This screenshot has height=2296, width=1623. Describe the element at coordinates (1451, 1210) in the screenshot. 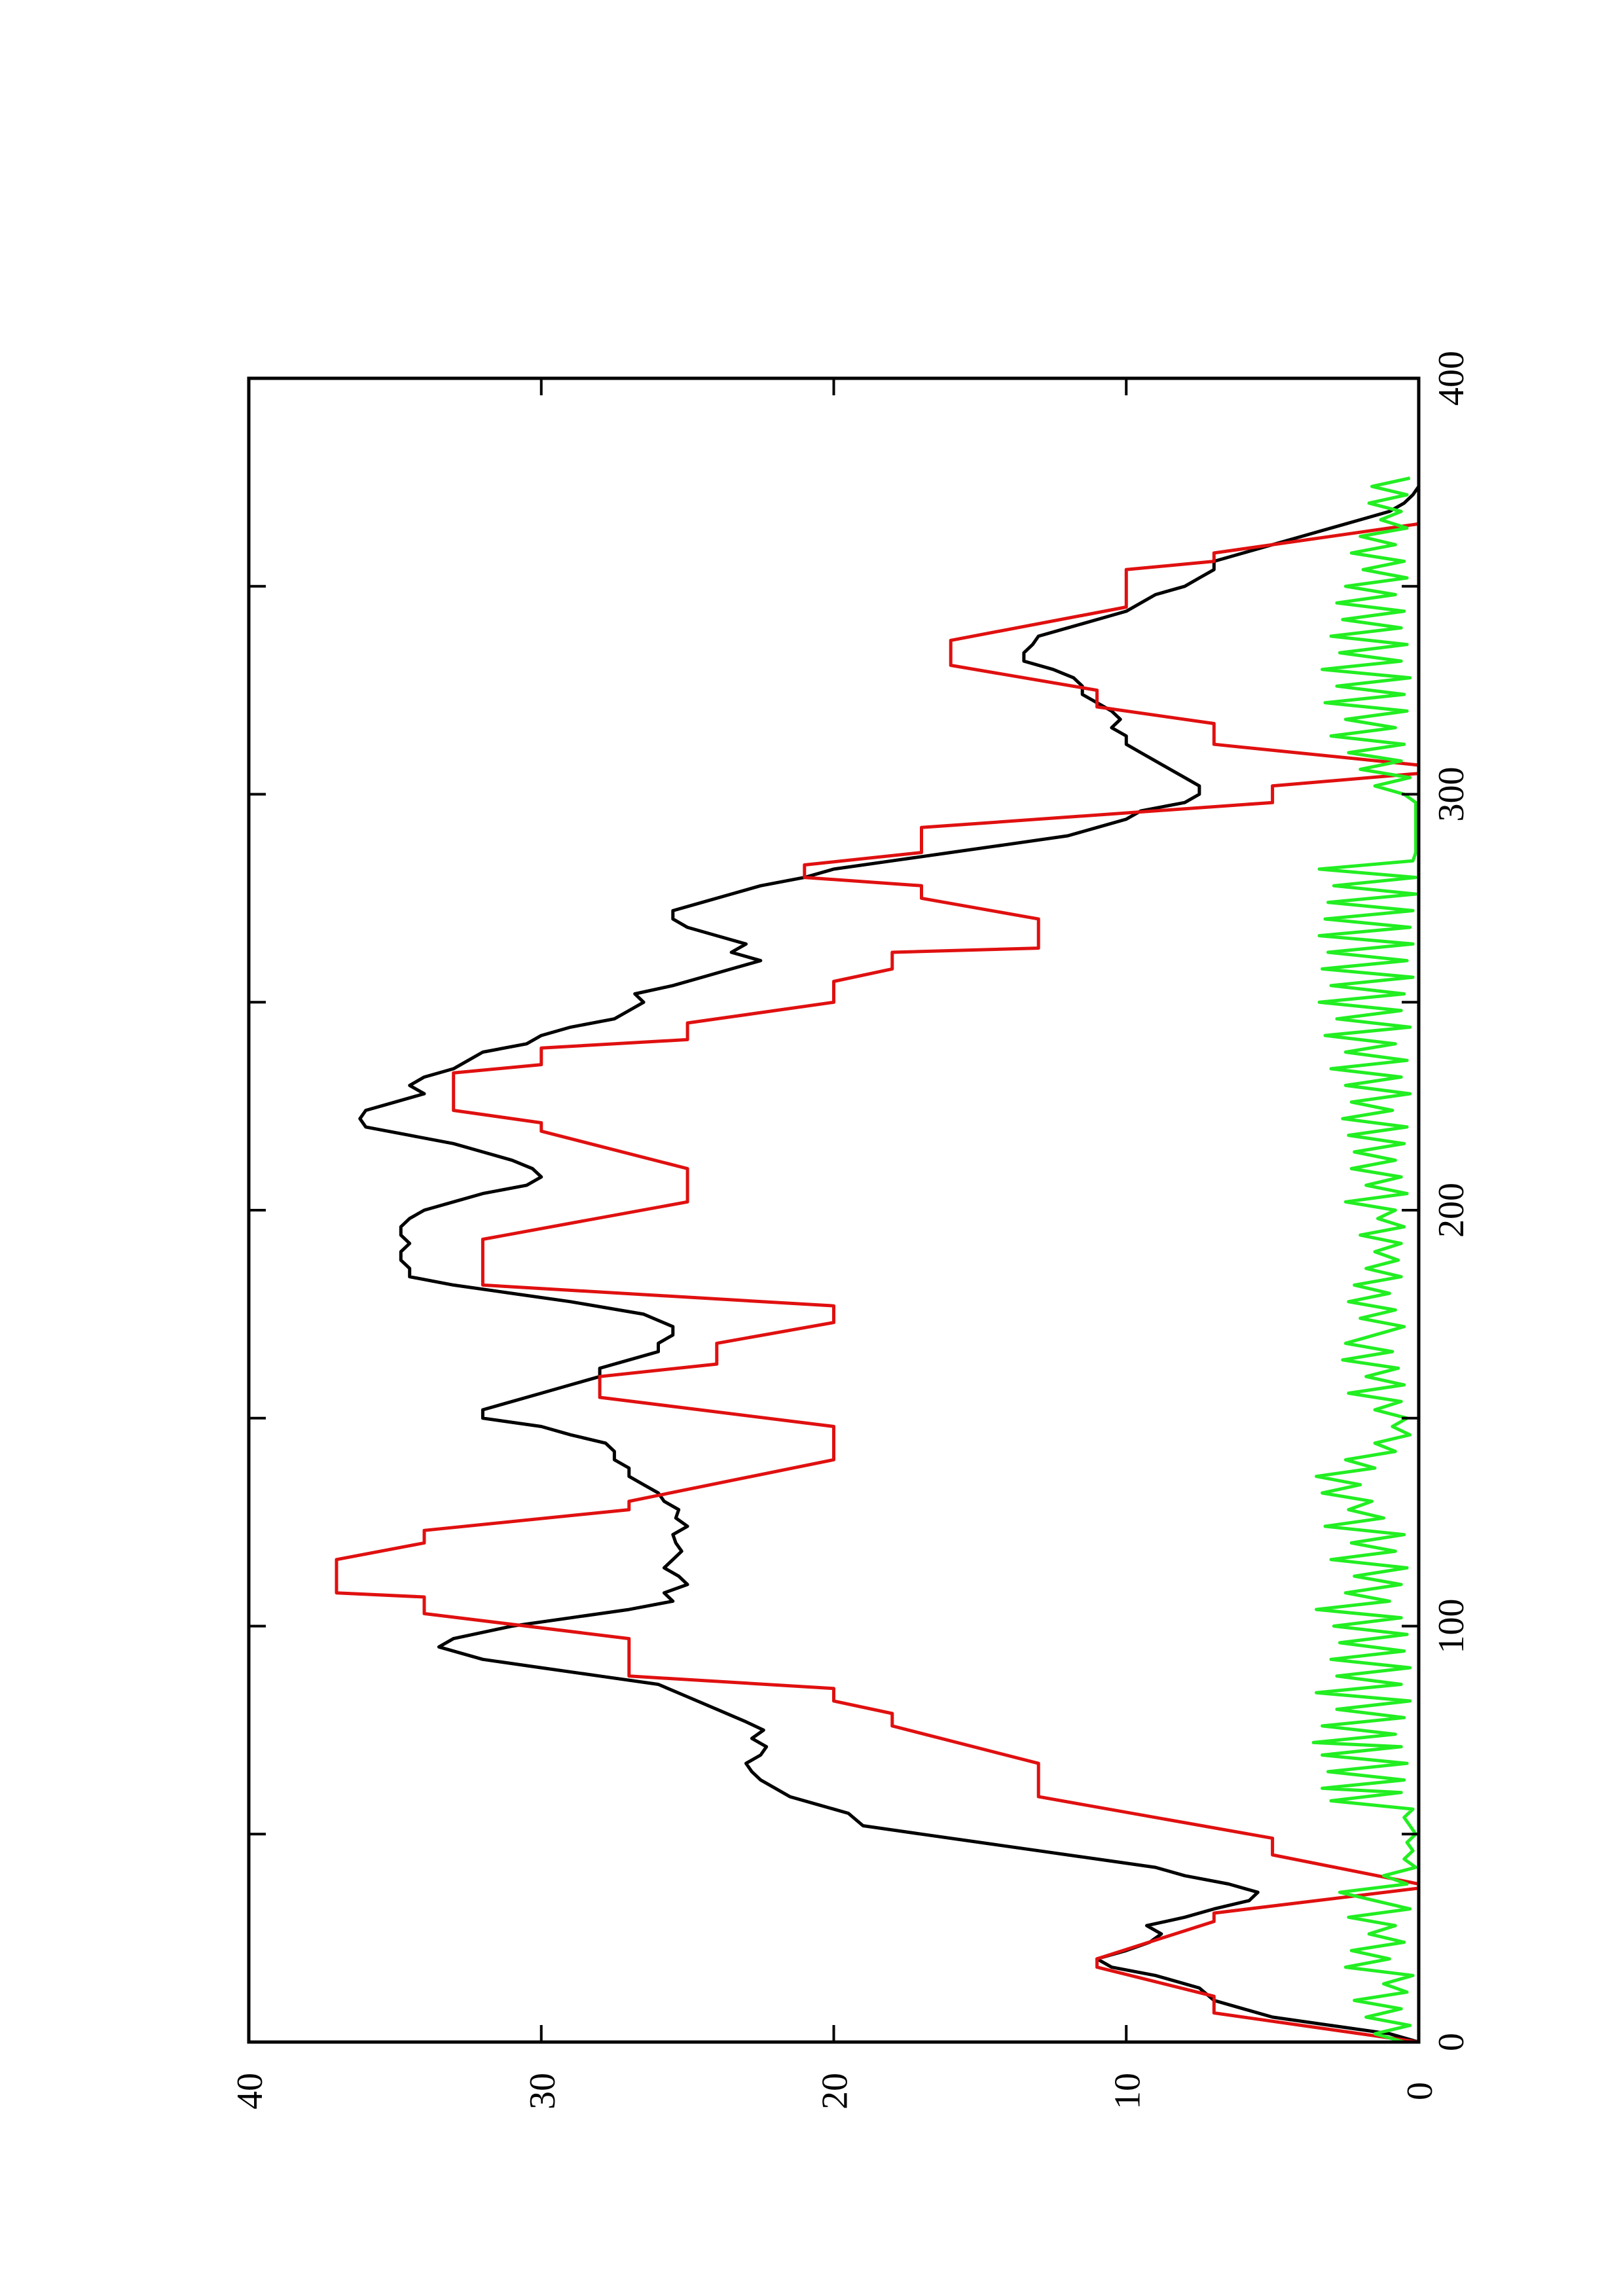

I see `x-tick-label: 200` at that location.